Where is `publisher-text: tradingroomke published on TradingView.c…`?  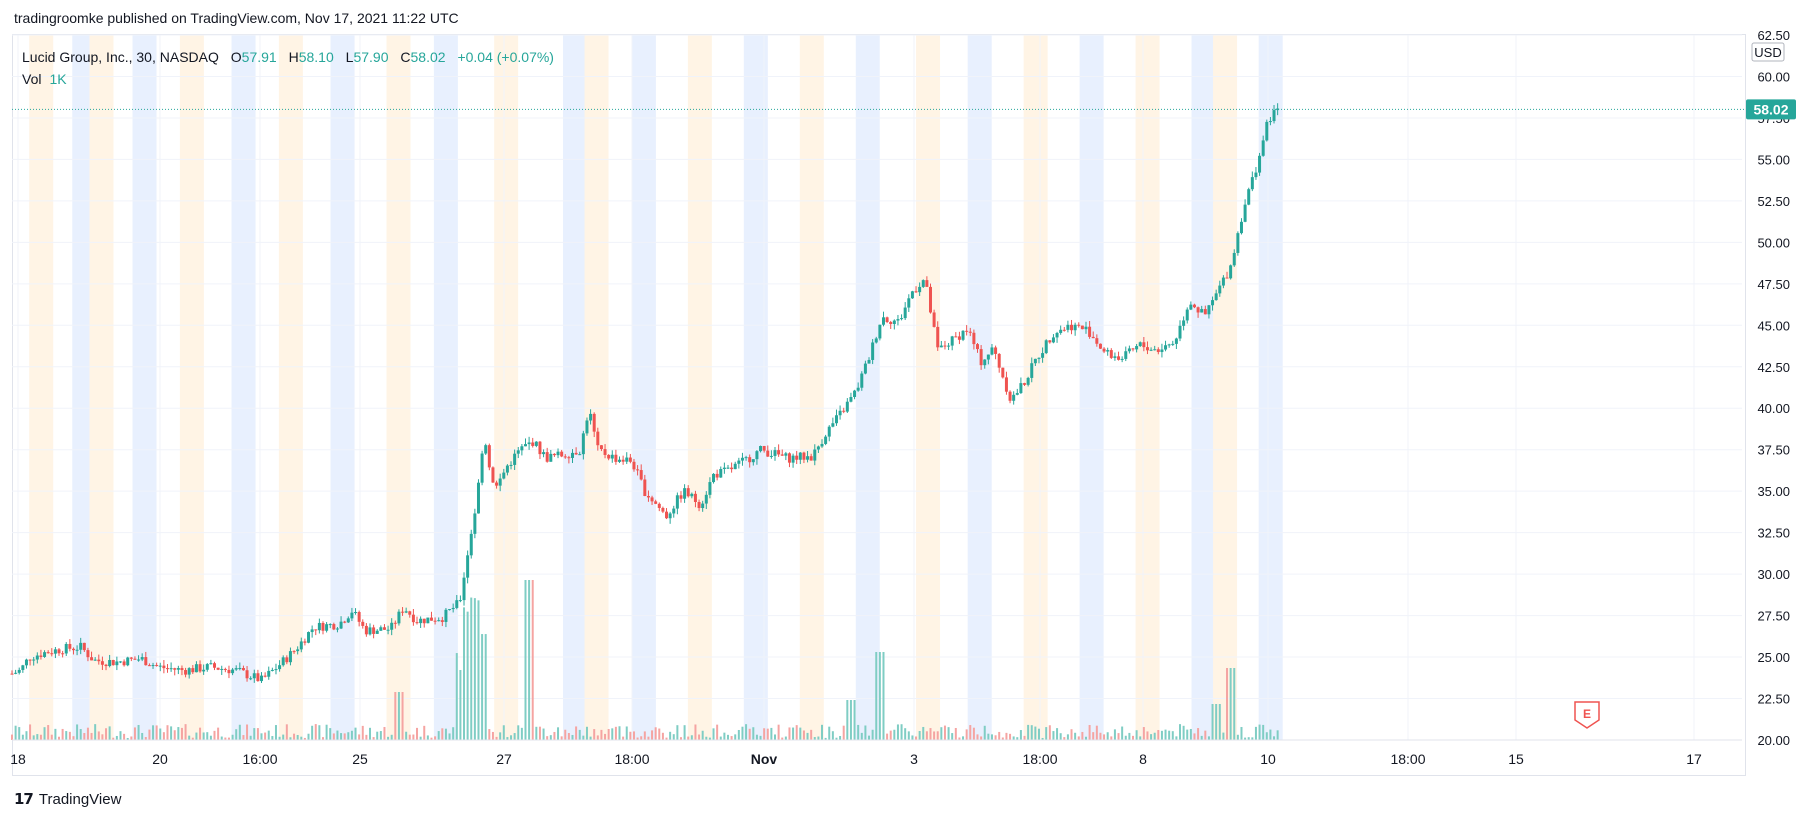 publisher-text: tradingroomke published on TradingView.c… is located at coordinates (236, 18).